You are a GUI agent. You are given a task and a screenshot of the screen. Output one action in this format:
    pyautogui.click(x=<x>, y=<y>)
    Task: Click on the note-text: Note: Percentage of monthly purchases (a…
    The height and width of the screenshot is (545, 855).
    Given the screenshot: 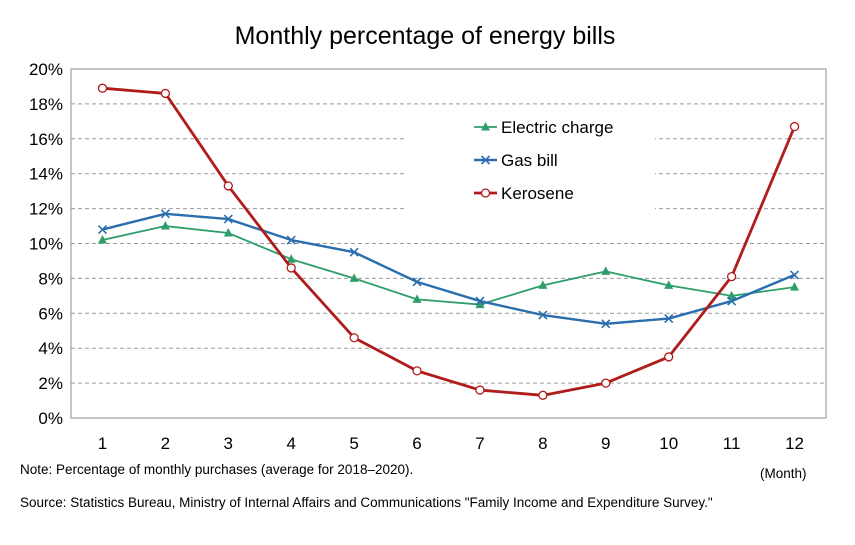 What is the action you would take?
    pyautogui.click(x=217, y=469)
    